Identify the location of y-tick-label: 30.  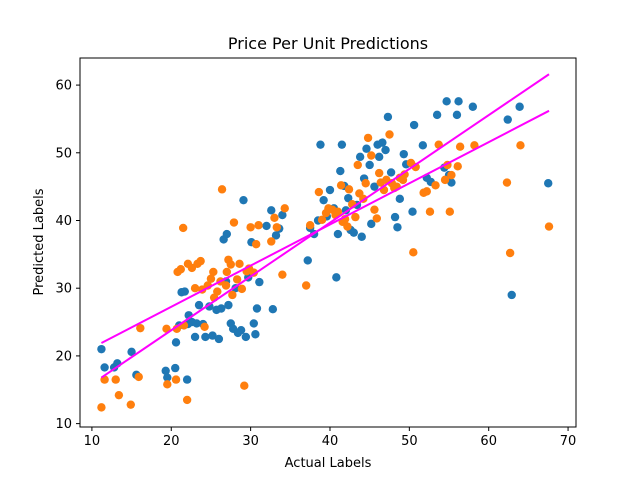
(63, 289).